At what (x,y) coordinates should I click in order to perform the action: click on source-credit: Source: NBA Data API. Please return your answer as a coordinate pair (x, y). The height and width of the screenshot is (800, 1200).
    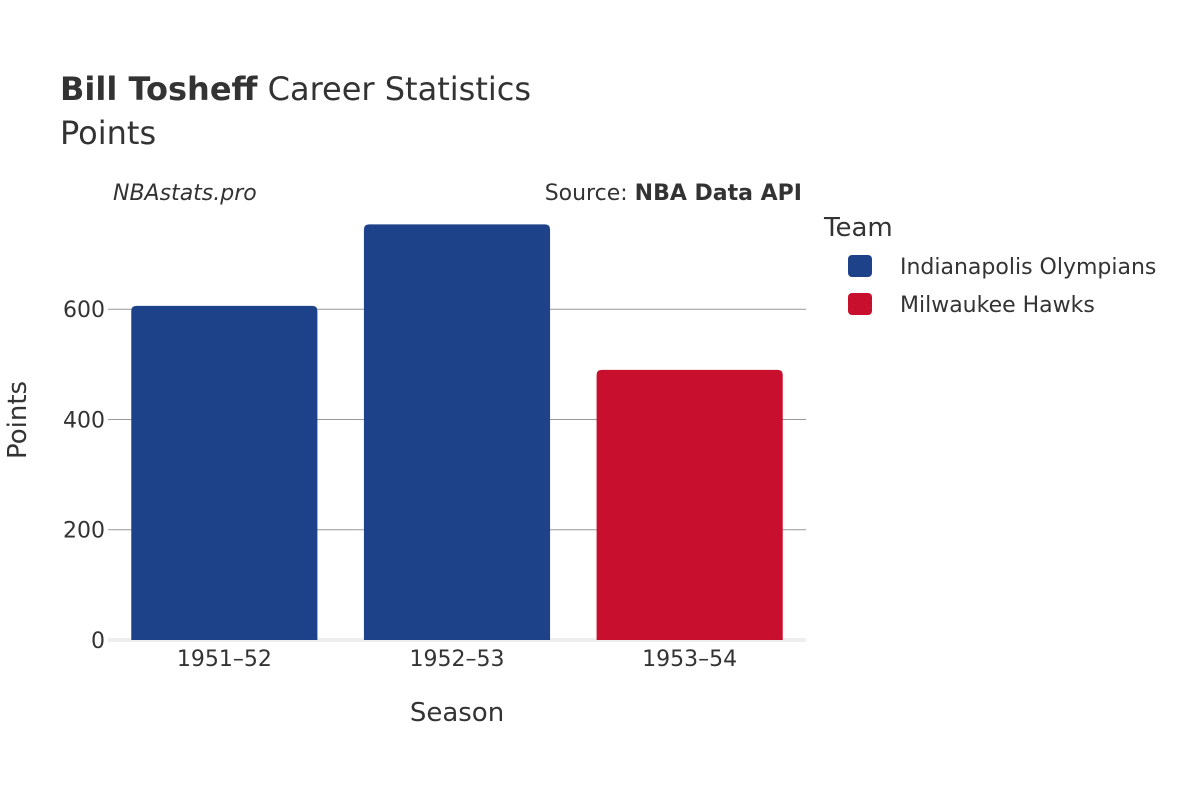
    Looking at the image, I should click on (673, 193).